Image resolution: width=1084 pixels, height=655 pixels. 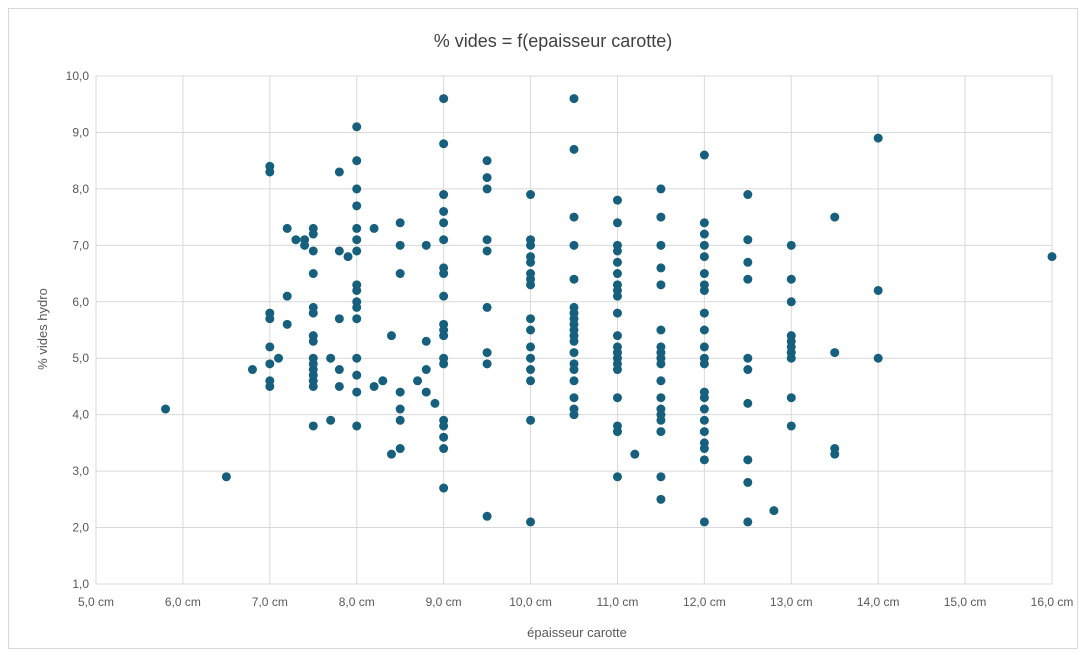 What do you see at coordinates (80, 415) in the screenshot?
I see `y-tick-label: 4,0` at bounding box center [80, 415].